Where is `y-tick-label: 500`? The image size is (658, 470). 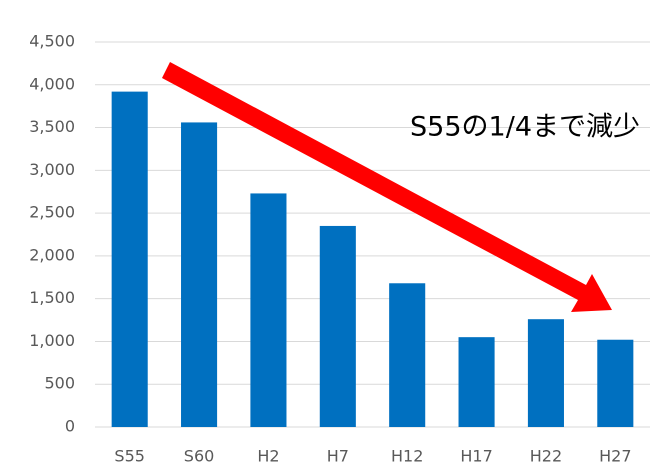 y-tick-label: 500 is located at coordinates (59, 383).